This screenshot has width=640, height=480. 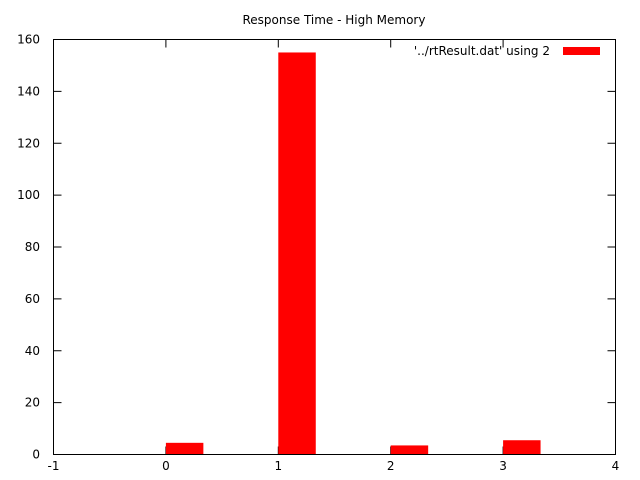 I want to click on chart-title: Response Time - High Memory, so click(x=334, y=20).